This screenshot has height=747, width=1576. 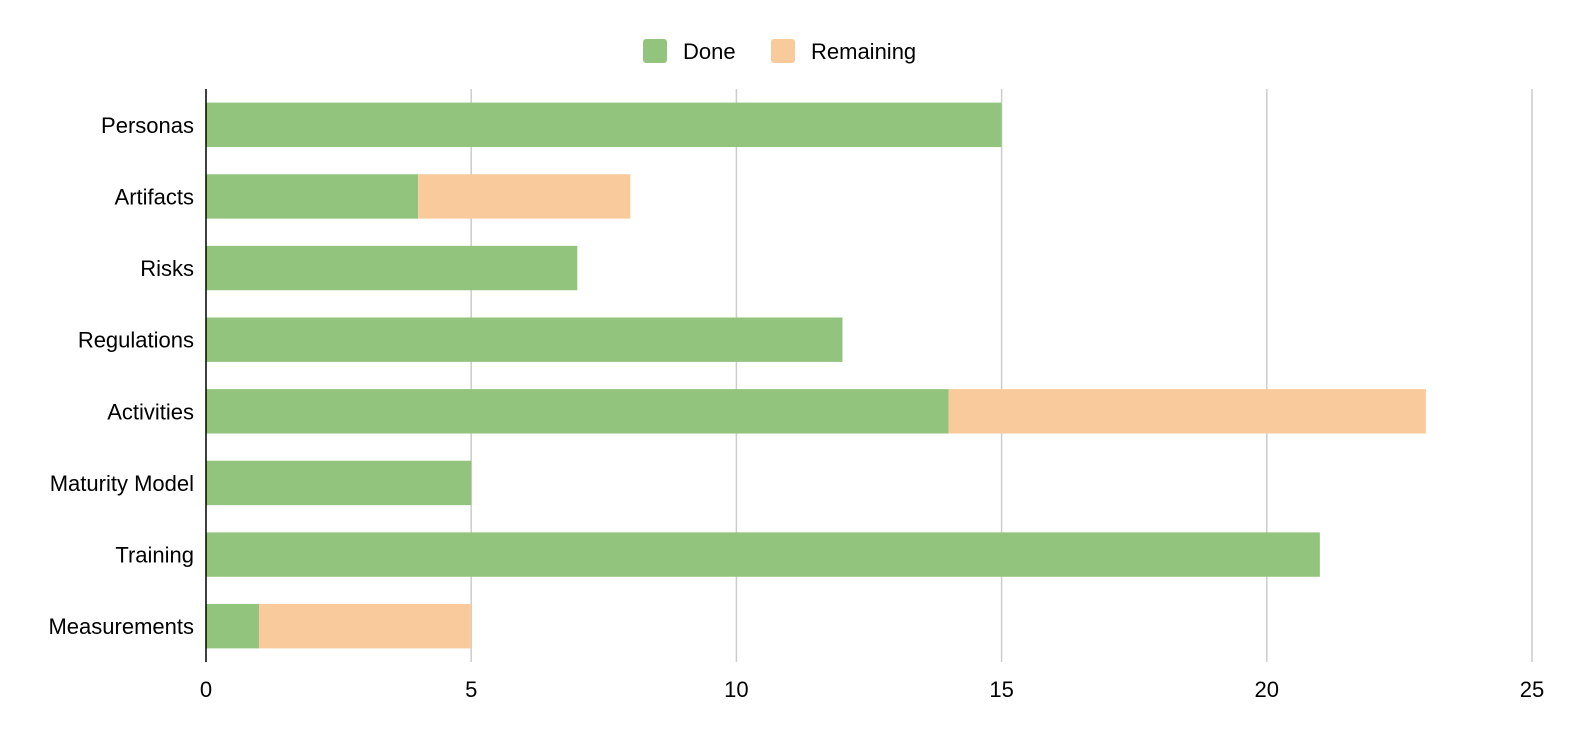 What do you see at coordinates (872, 689) in the screenshot?
I see `tick-labels: 0 5 10 15 20 25` at bounding box center [872, 689].